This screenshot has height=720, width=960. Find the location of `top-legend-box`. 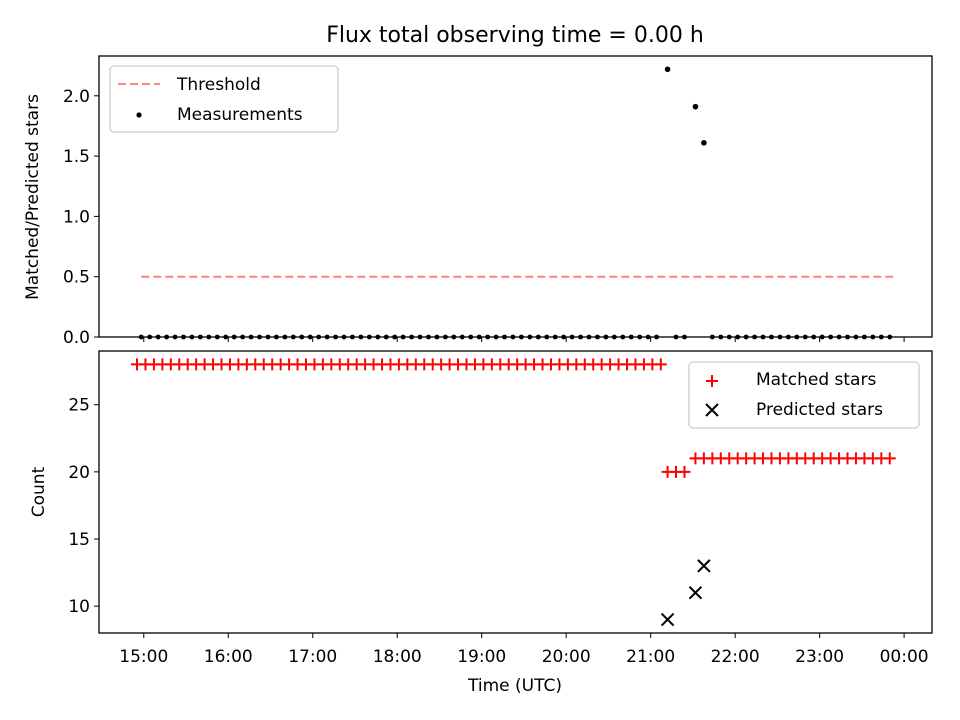

top-legend-box is located at coordinates (224, 99).